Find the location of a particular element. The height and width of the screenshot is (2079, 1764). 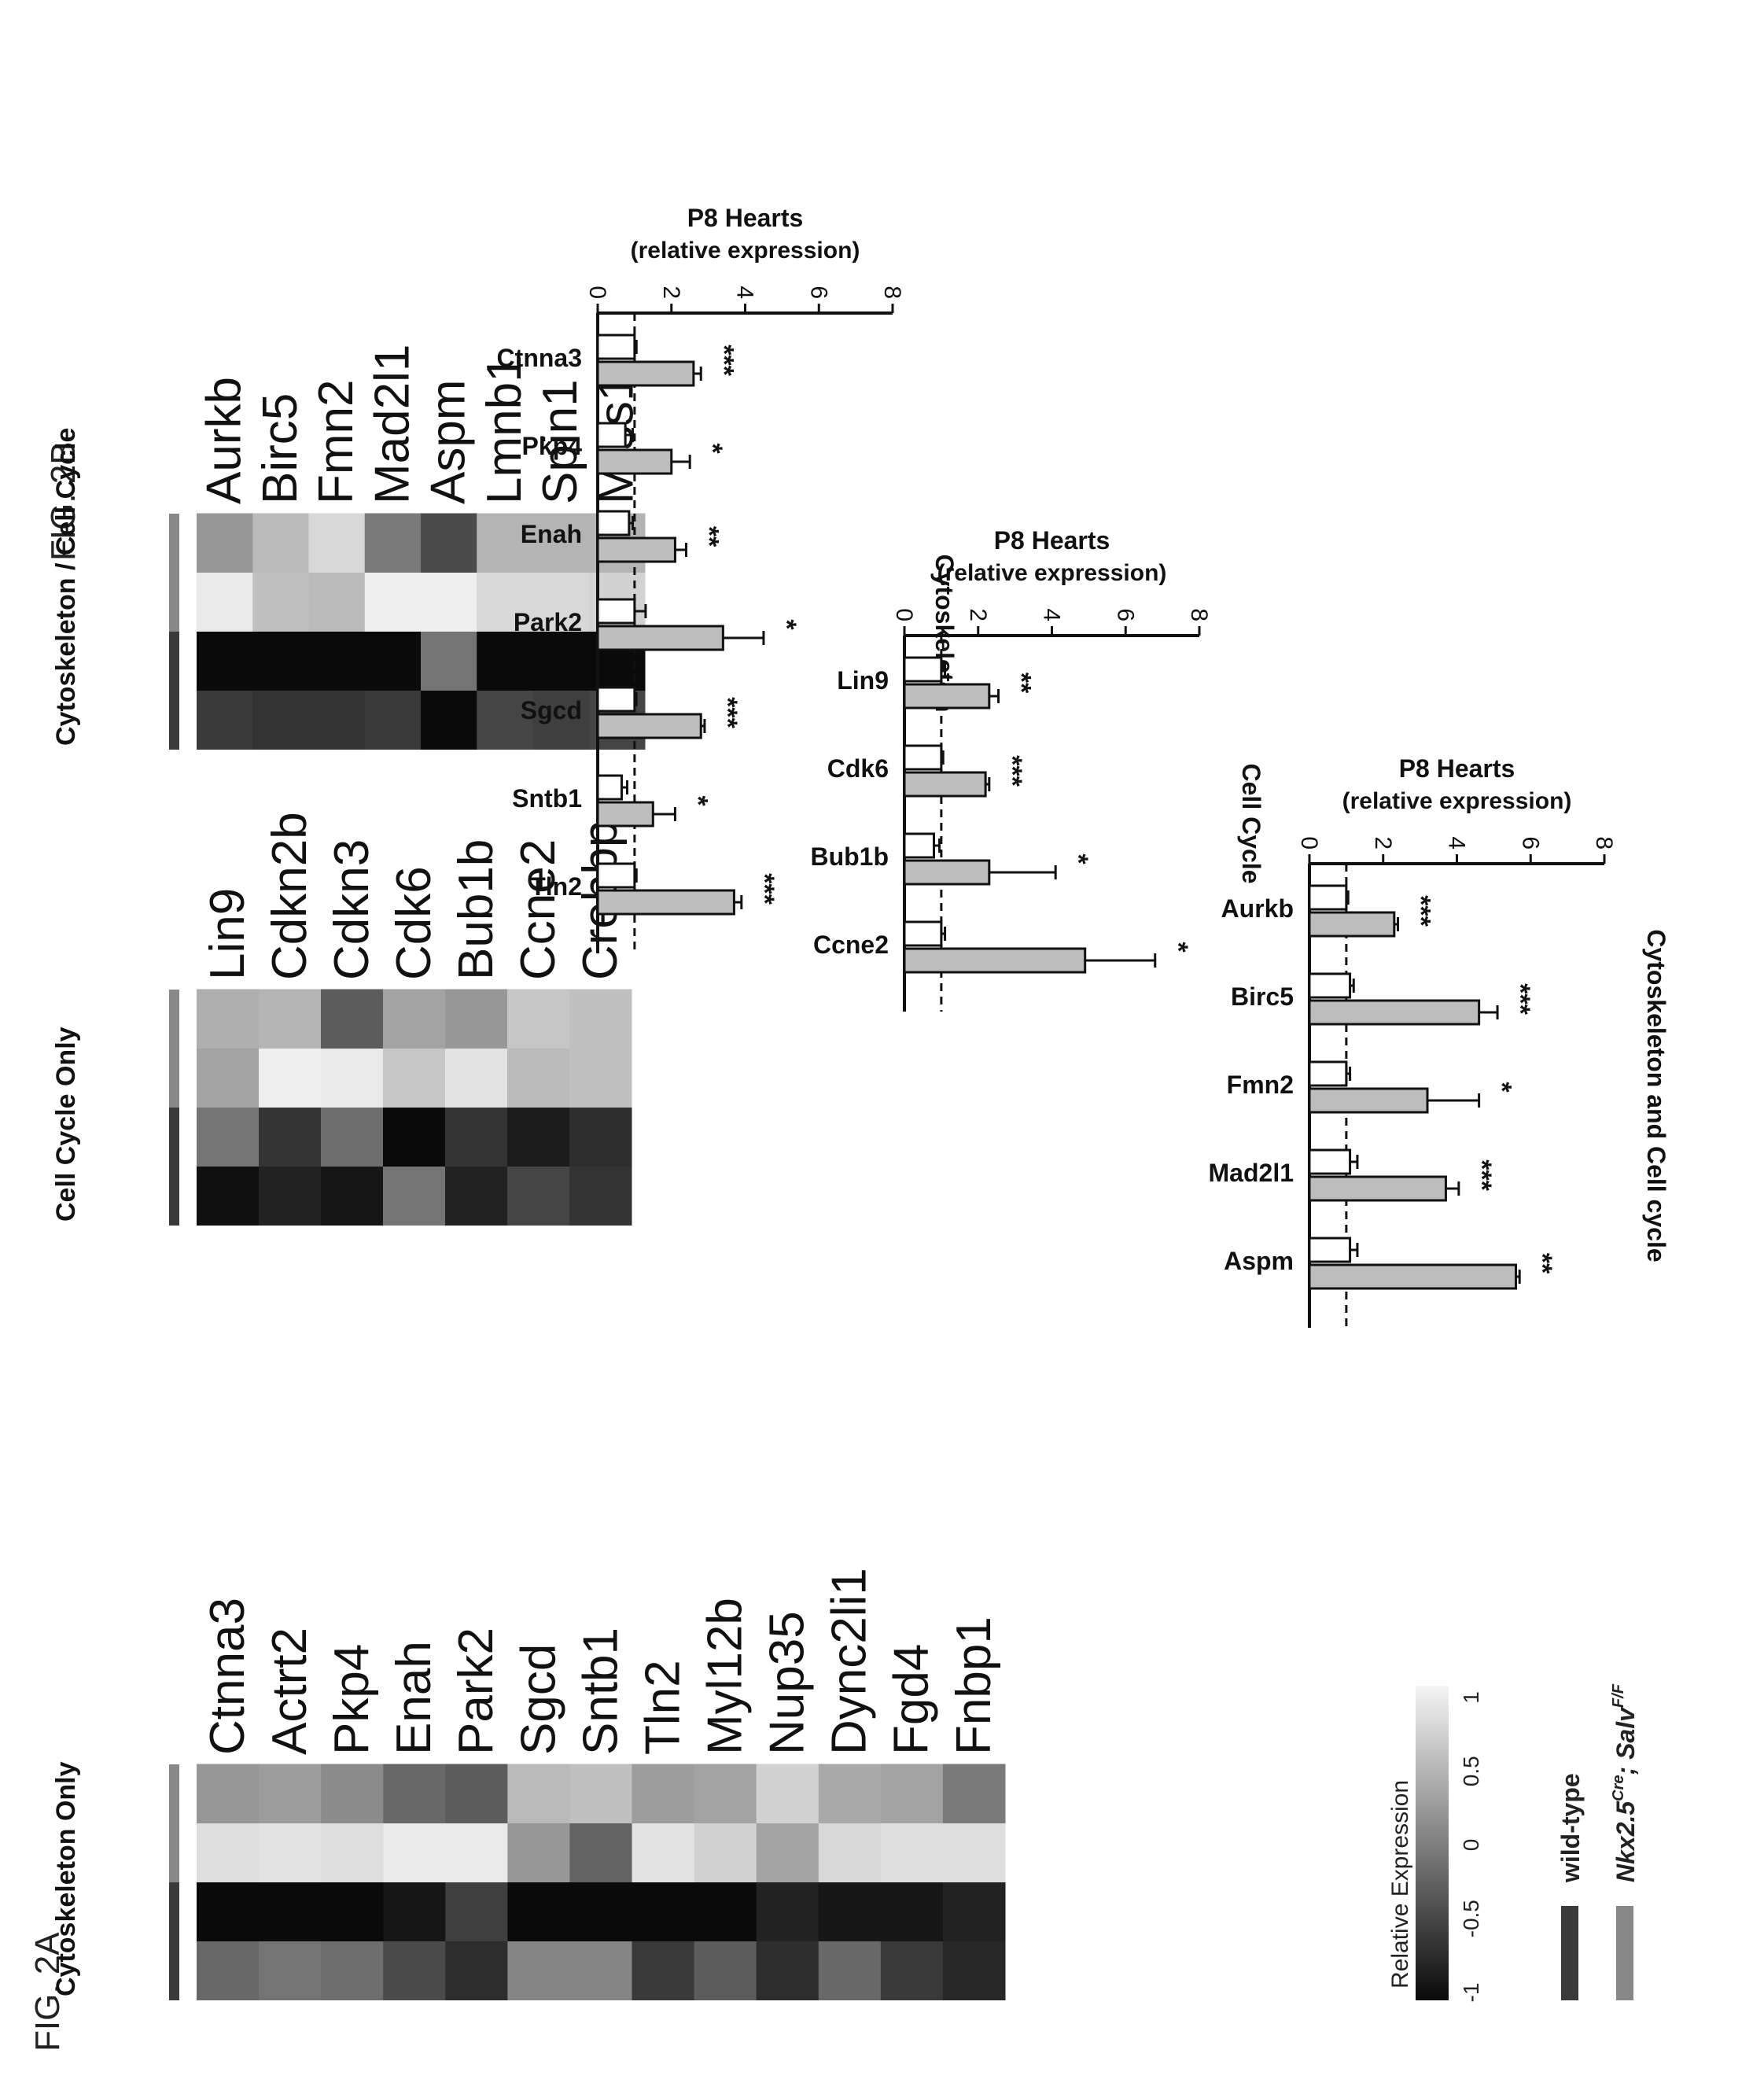

heatmap-cell-lin9-col1 is located at coordinates (229, 1137).